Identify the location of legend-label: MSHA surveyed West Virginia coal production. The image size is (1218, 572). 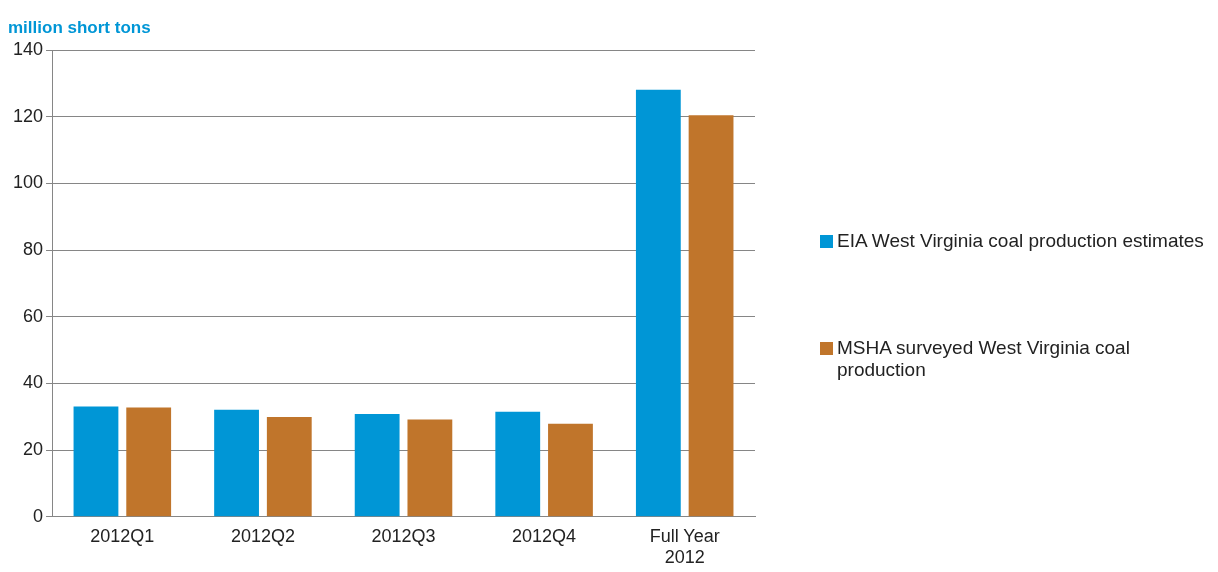
(984, 359).